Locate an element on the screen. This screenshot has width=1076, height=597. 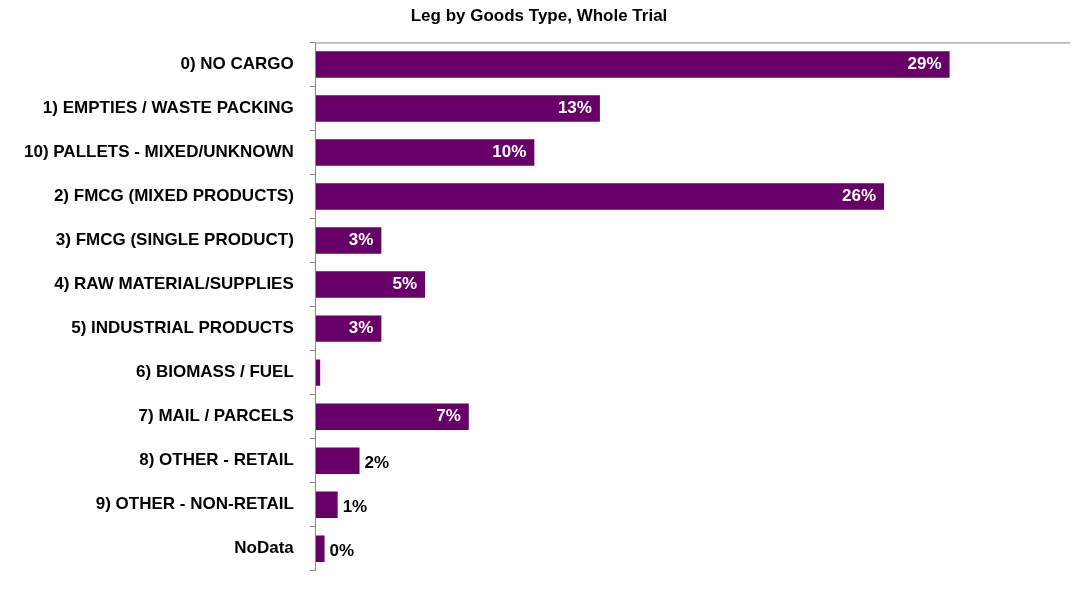
data-label: 2% is located at coordinates (377, 463).